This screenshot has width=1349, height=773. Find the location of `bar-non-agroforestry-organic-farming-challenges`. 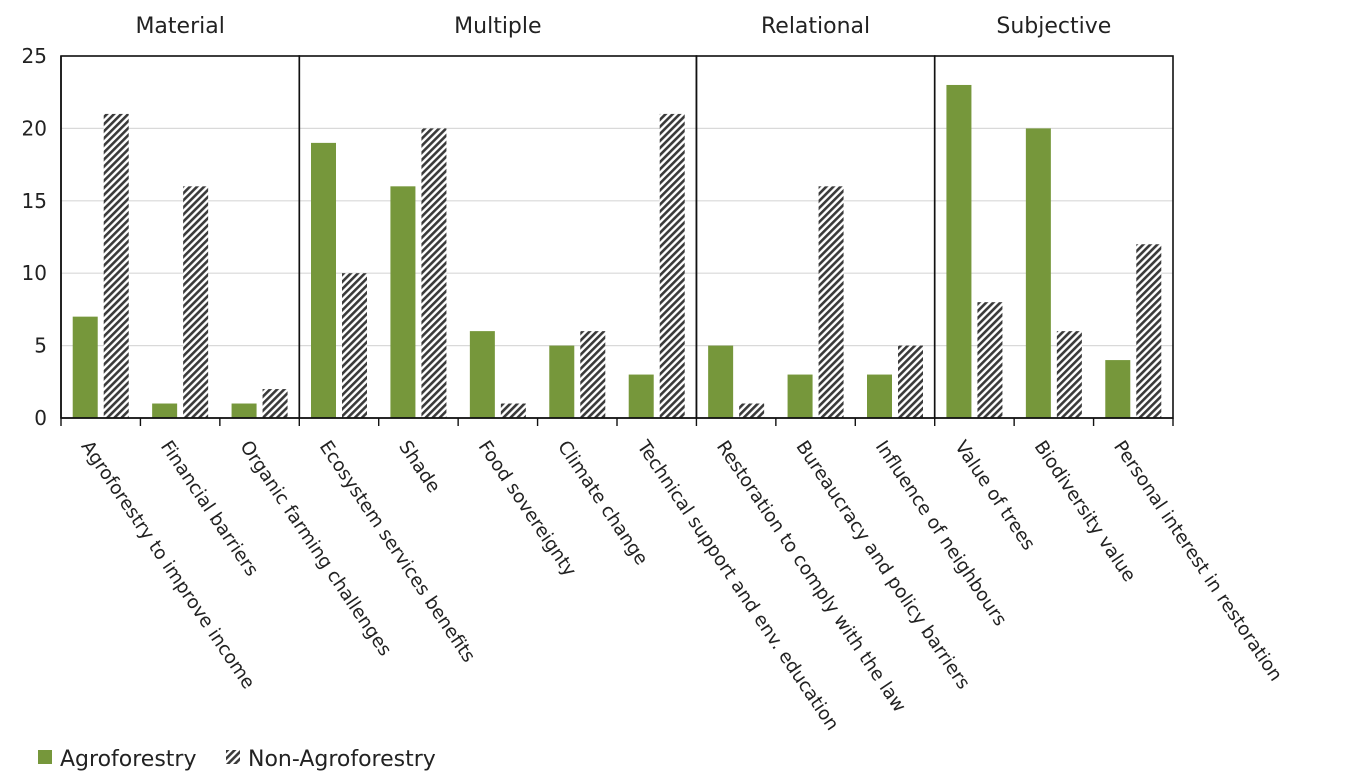

bar-non-agroforestry-organic-farming-challenges is located at coordinates (275, 403).